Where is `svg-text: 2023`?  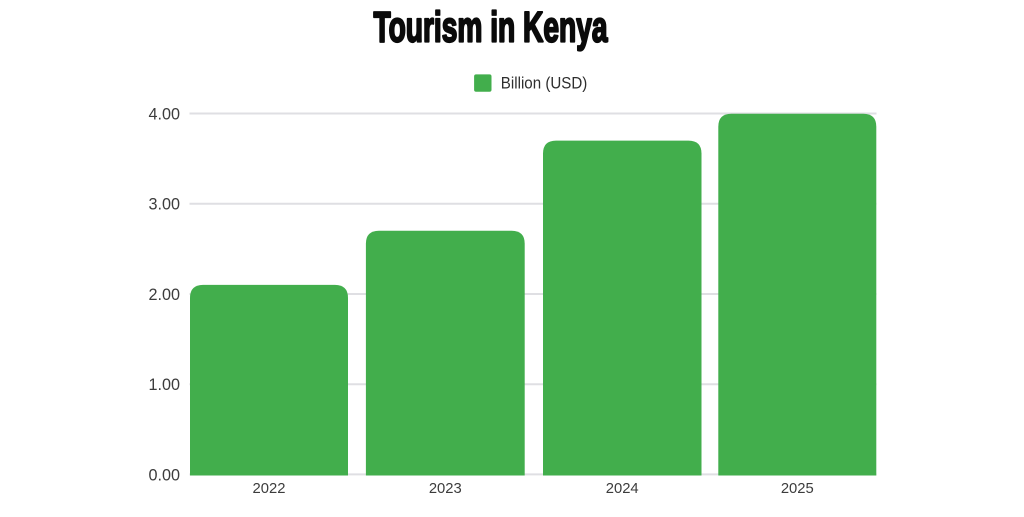
svg-text: 2023 is located at coordinates (445, 489).